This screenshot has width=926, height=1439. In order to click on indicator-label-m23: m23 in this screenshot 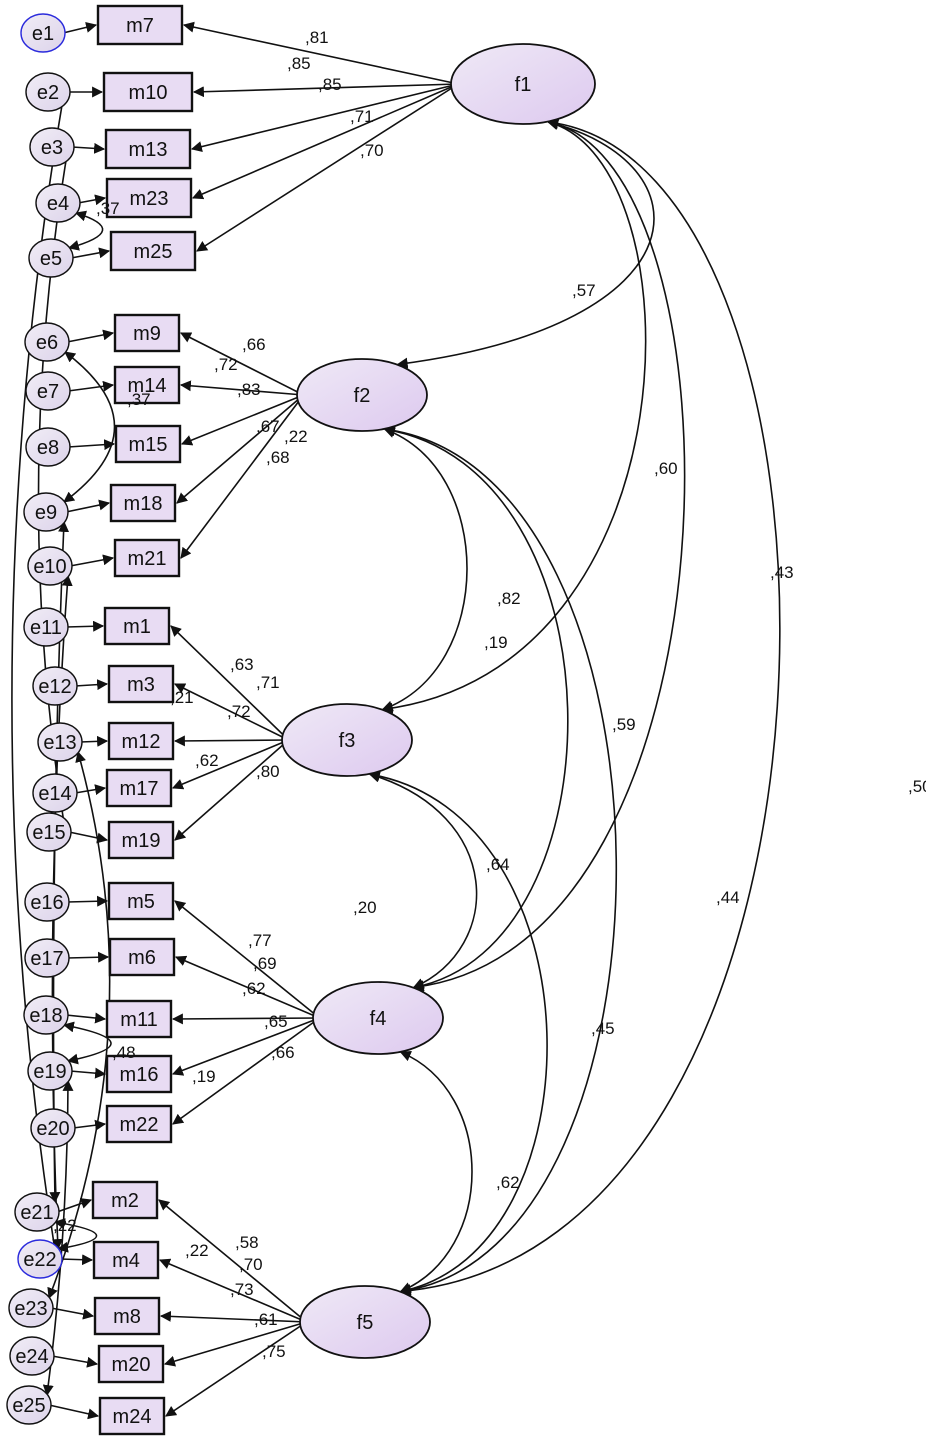, I will do `click(149, 199)`.